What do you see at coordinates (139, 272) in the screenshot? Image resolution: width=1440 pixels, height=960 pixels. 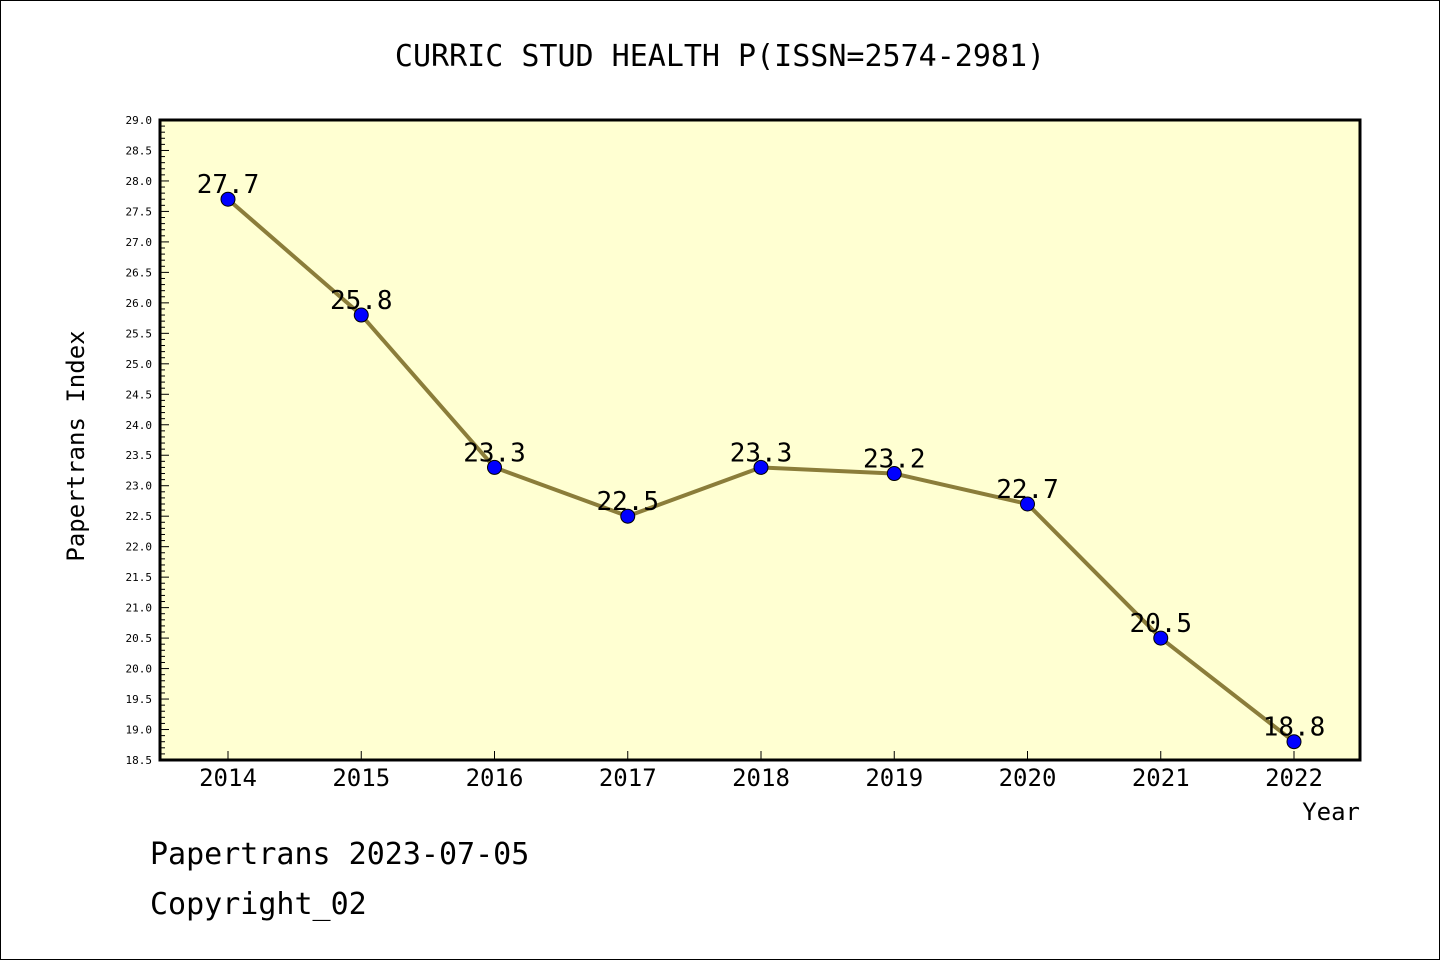 I see `y-tick-label: 26.5` at bounding box center [139, 272].